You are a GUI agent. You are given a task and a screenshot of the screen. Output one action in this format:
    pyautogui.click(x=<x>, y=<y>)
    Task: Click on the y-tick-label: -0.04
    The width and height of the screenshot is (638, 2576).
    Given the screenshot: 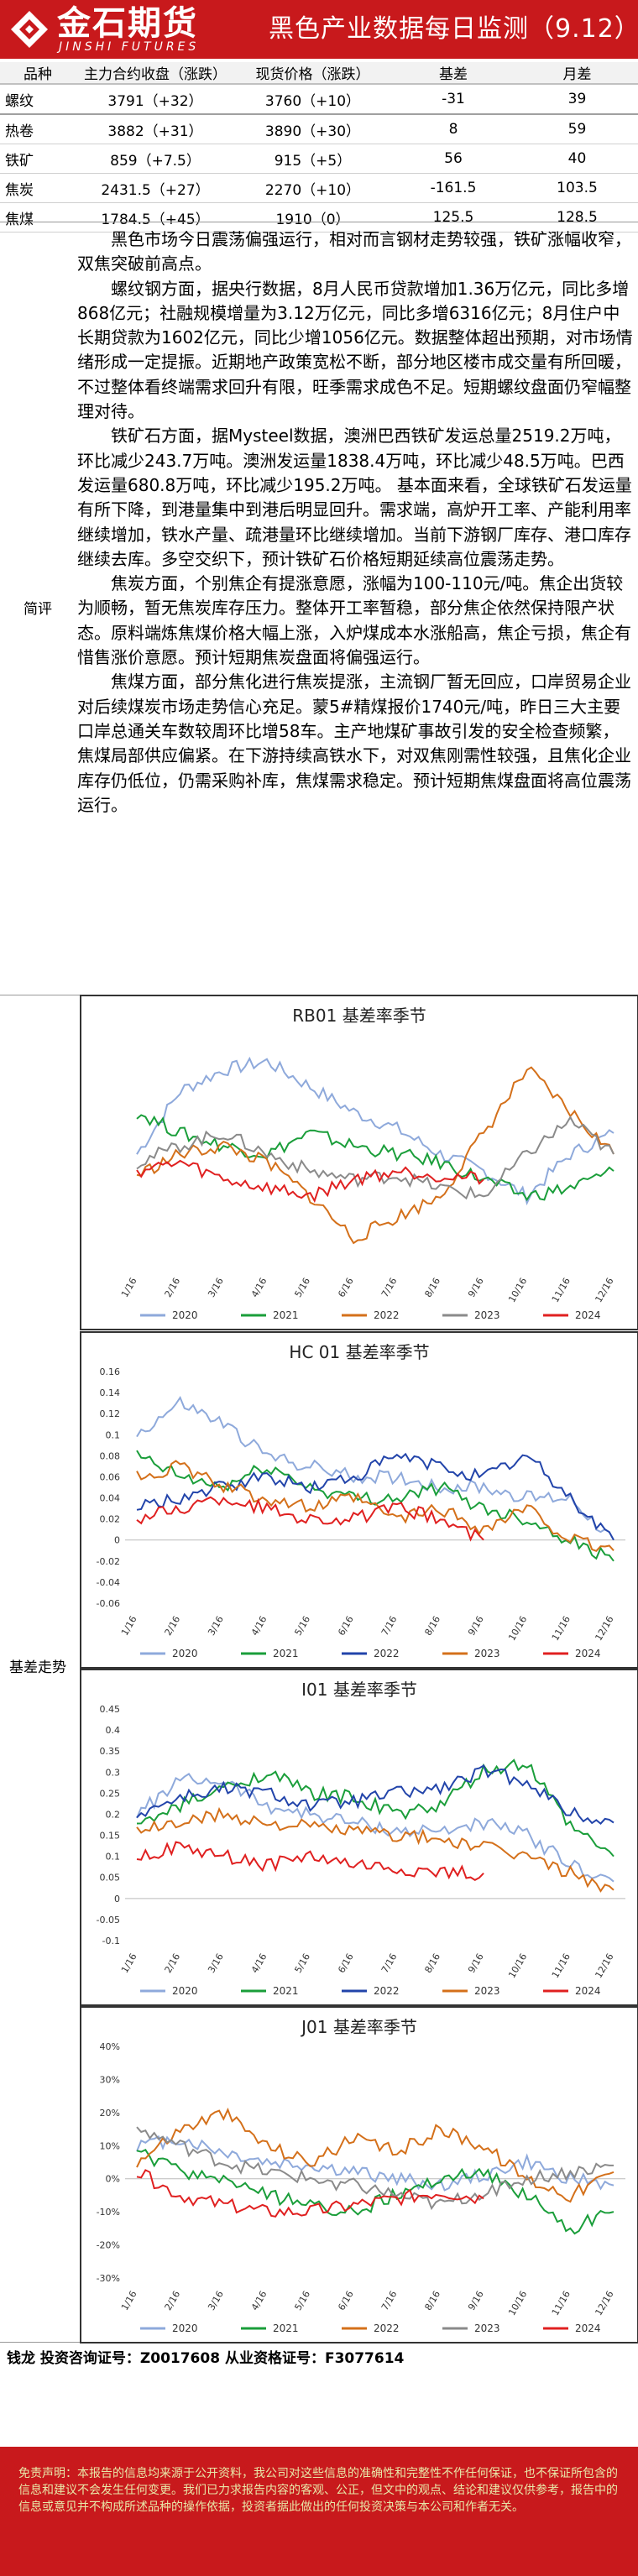 What is the action you would take?
    pyautogui.click(x=108, y=1582)
    